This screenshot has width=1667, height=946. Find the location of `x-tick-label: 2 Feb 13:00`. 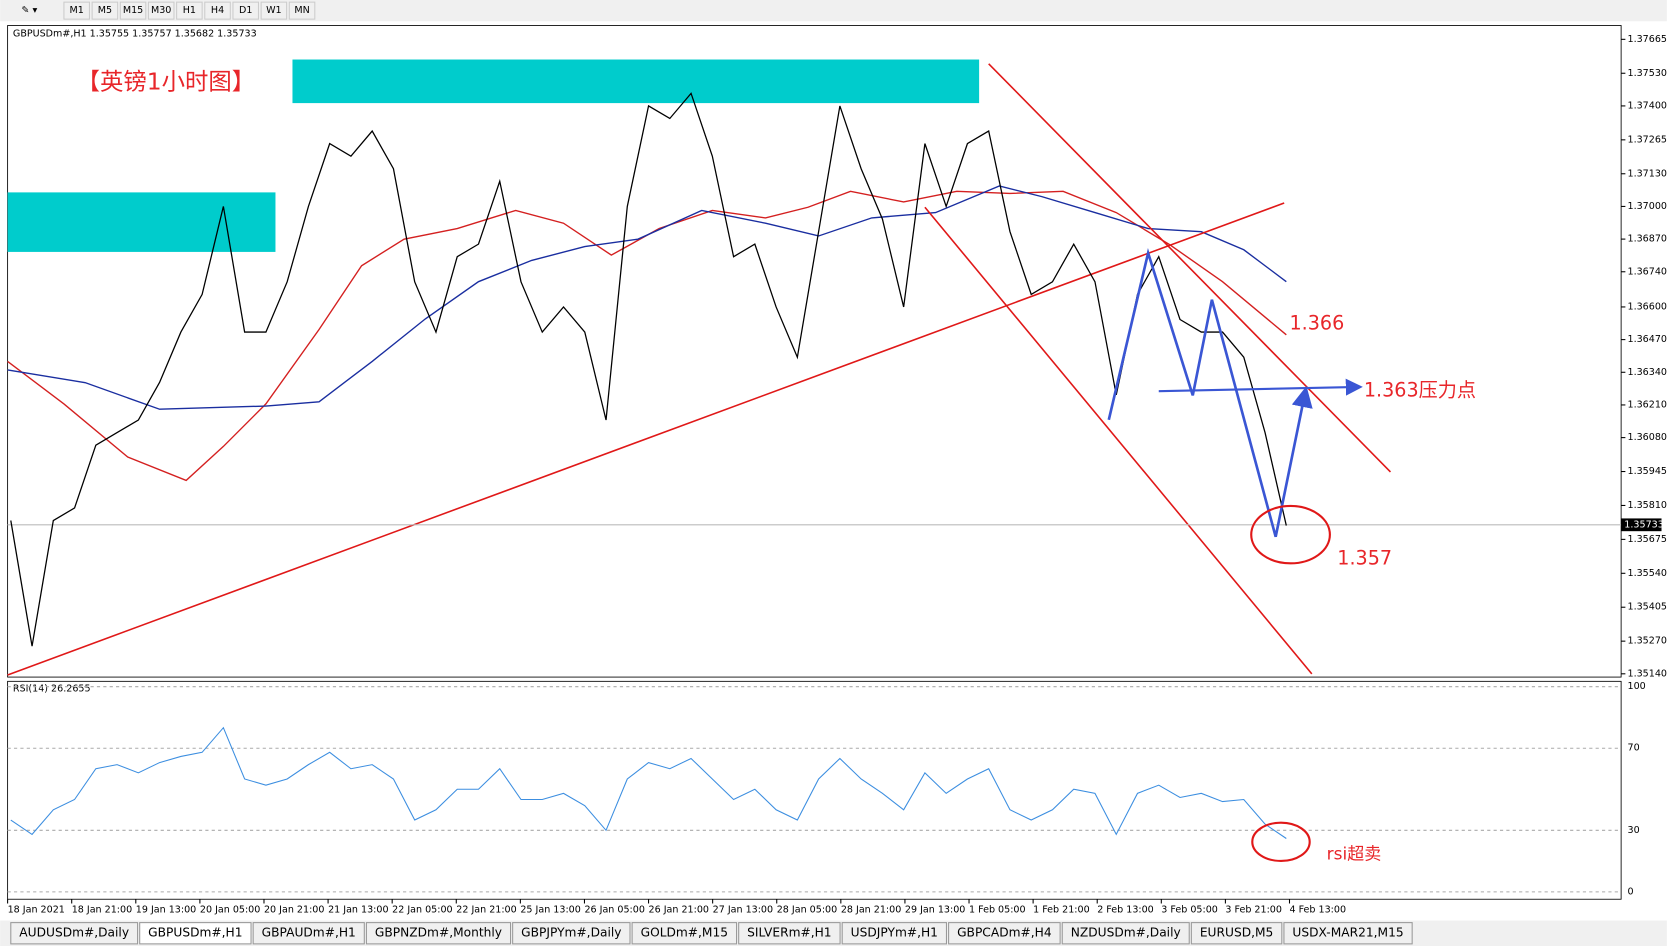

x-tick-label: 2 Feb 13:00 is located at coordinates (1125, 909).